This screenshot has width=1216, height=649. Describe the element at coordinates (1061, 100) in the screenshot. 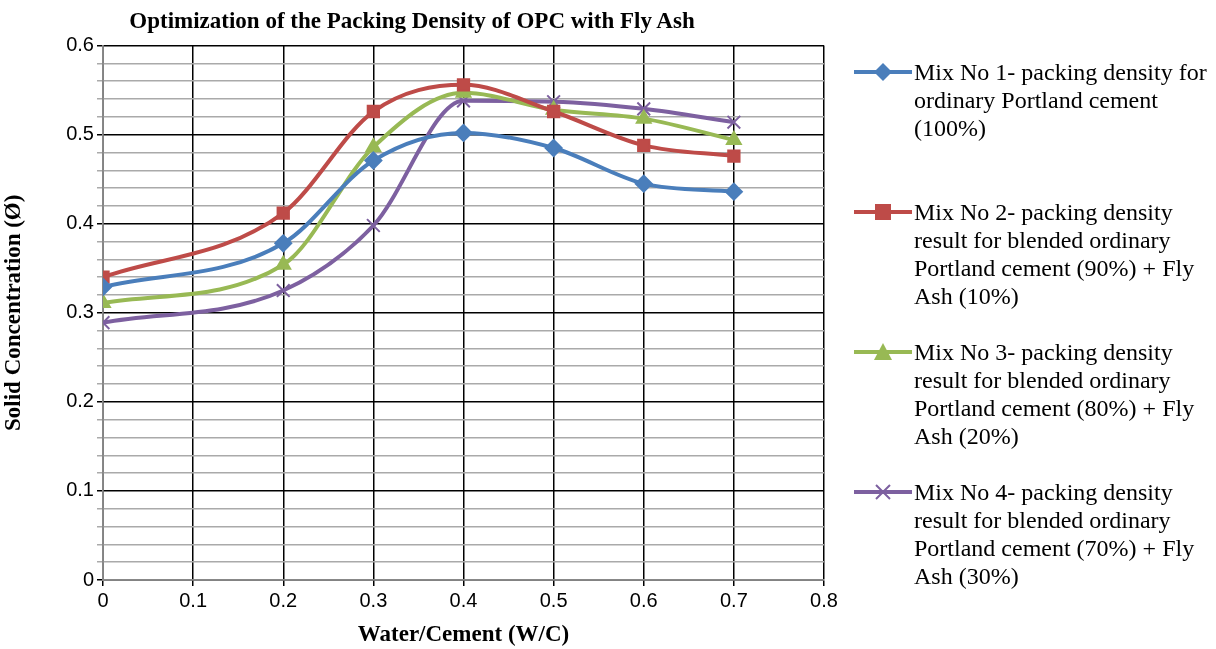

I see `legend-label: Mix No 1- packing density for ordinary Portland cement (100%)` at that location.